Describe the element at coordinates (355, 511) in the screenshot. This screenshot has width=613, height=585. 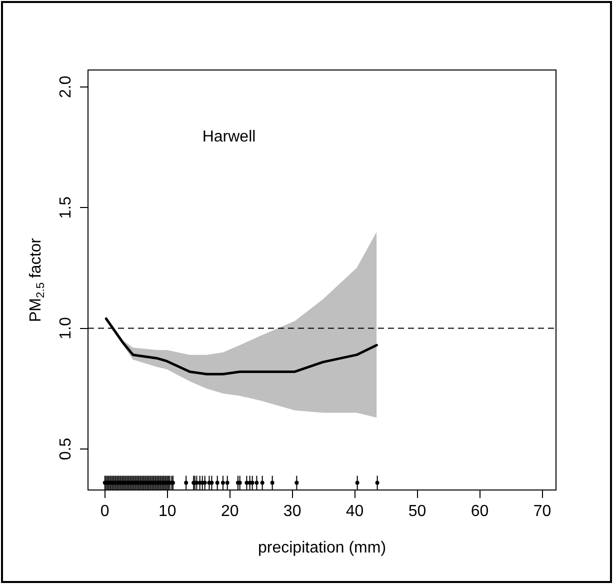
I see `x-tick-label: 40` at that location.